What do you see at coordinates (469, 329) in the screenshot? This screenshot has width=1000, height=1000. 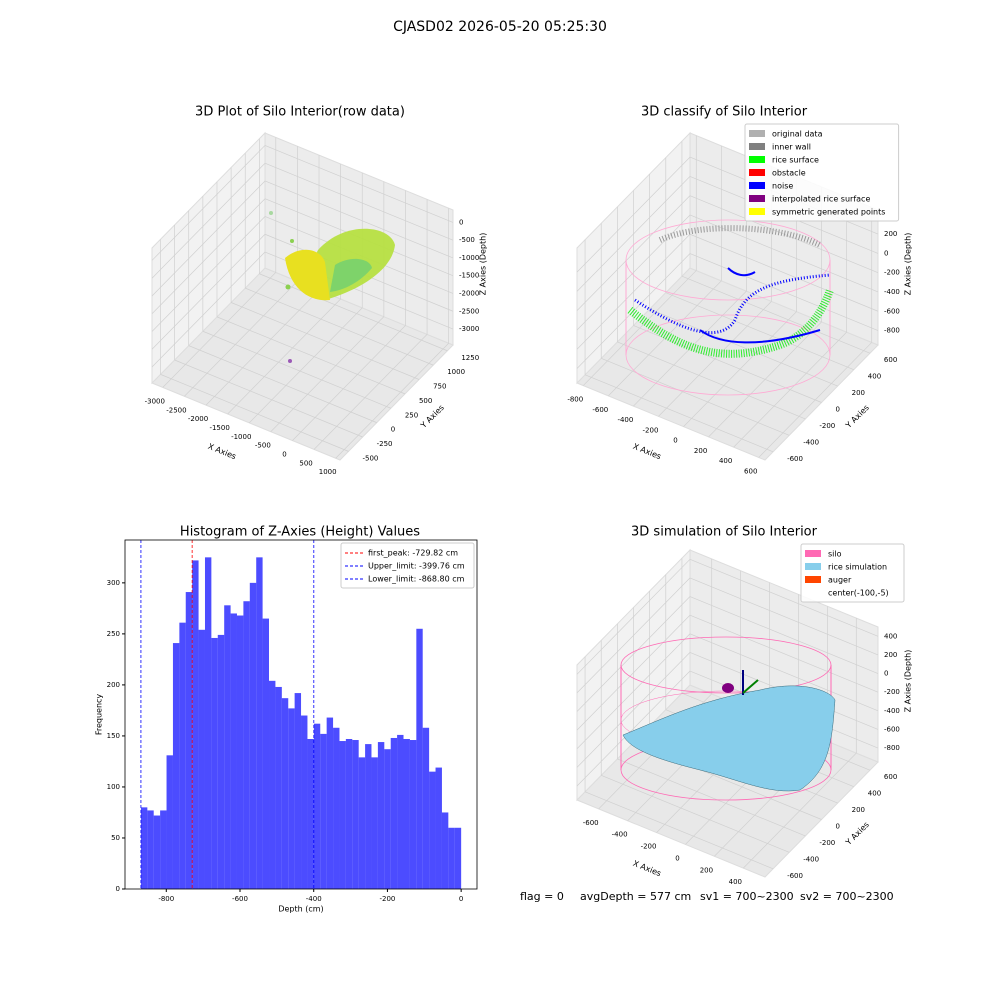 I see `z-tick-label: -3000` at bounding box center [469, 329].